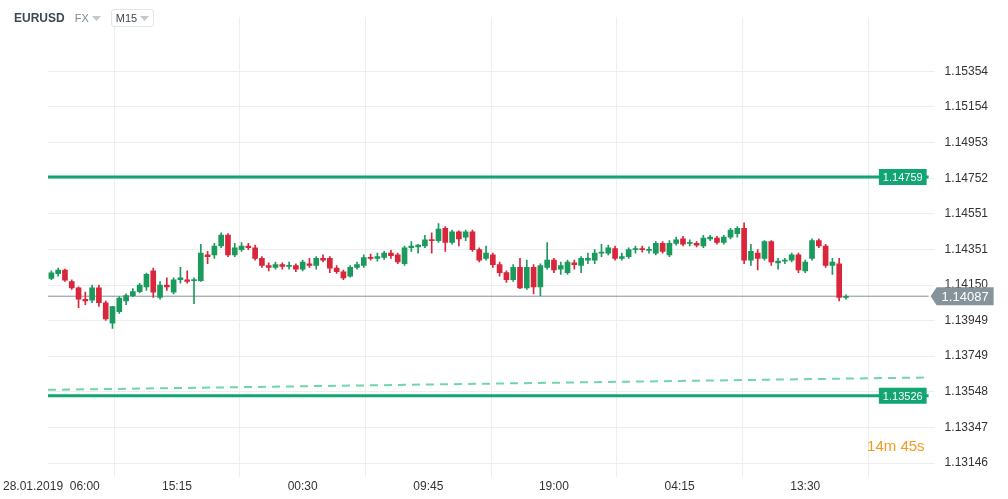  What do you see at coordinates (902, 395) in the screenshot?
I see `ref-line-label: 1.13526` at bounding box center [902, 395].